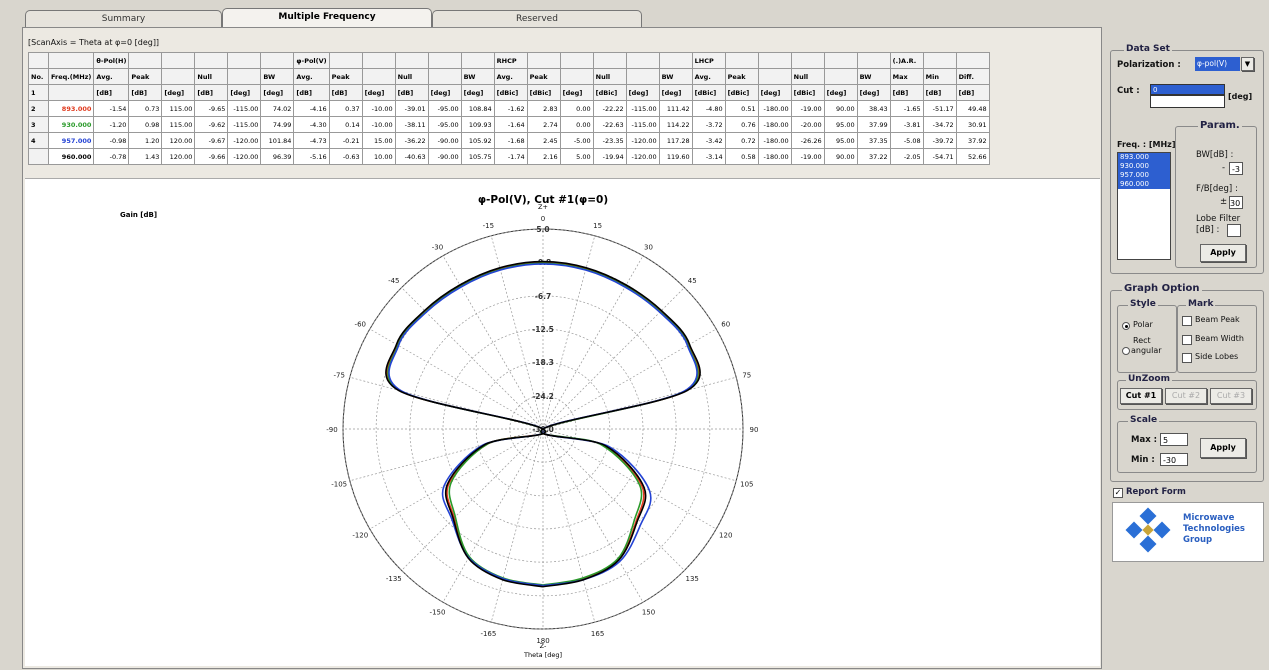  Describe the element at coordinates (1236, 202) in the screenshot. I see `fb-input: 30` at that location.